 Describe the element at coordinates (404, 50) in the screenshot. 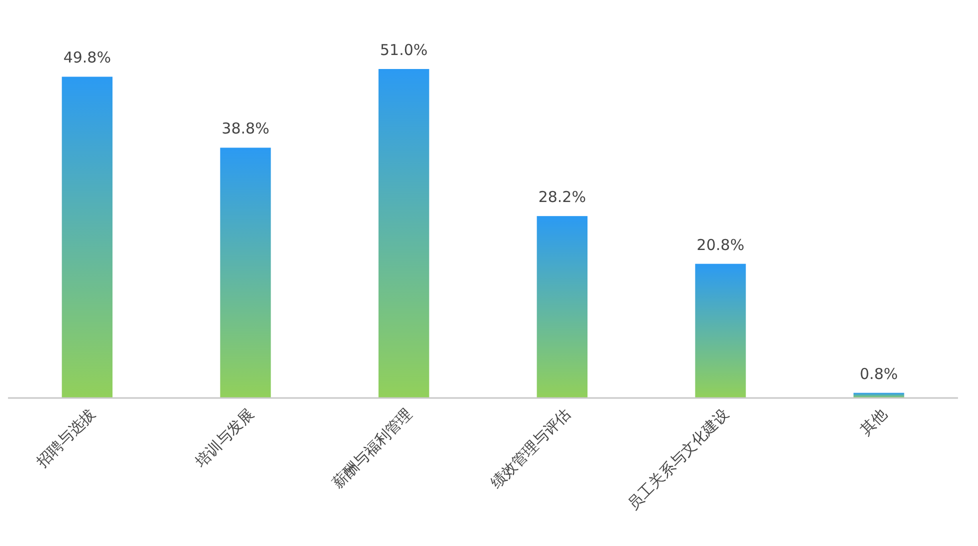

I see `data-label: 51.0%` at that location.